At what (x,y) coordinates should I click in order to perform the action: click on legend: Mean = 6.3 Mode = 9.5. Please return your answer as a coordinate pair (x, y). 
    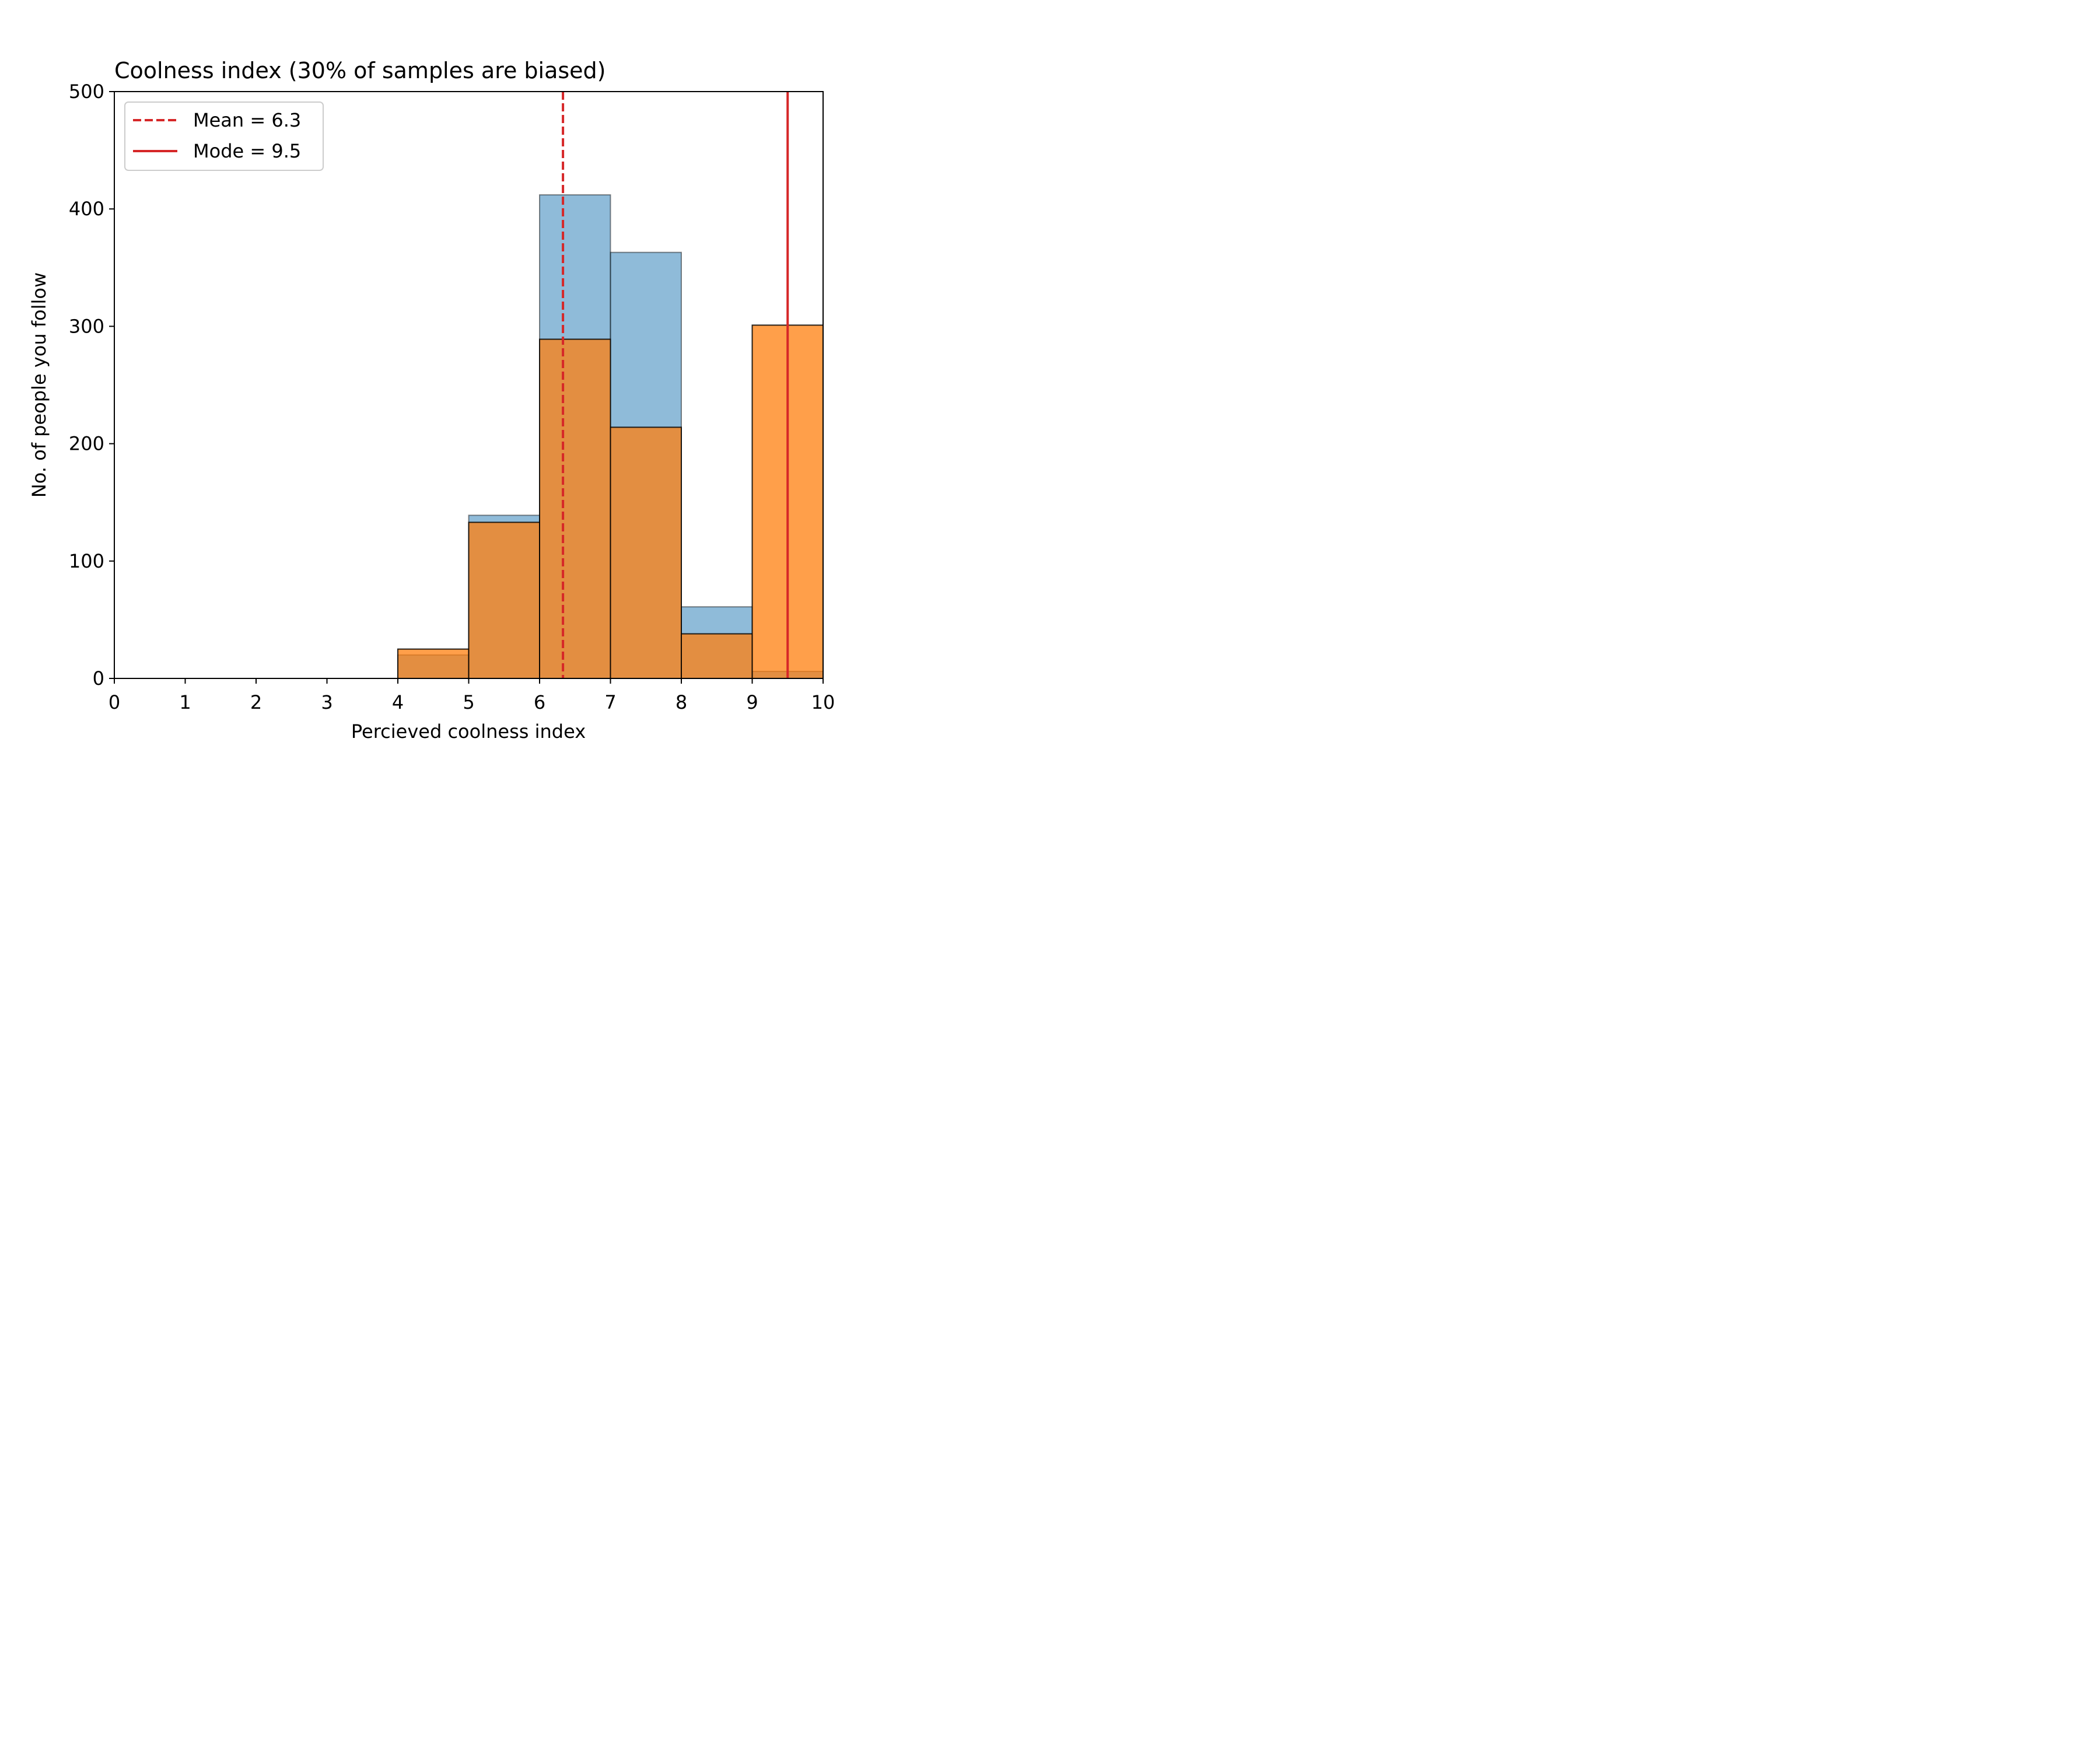
    Looking at the image, I should click on (224, 136).